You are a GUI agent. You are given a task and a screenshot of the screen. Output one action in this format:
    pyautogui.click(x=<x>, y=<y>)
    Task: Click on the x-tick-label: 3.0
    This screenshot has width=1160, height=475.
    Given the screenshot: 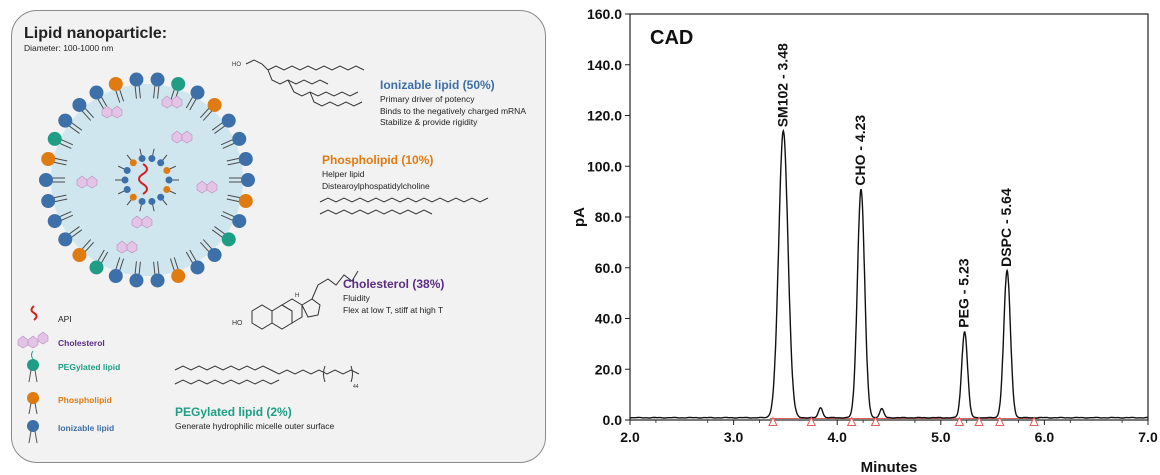 What is the action you would take?
    pyautogui.click(x=734, y=437)
    